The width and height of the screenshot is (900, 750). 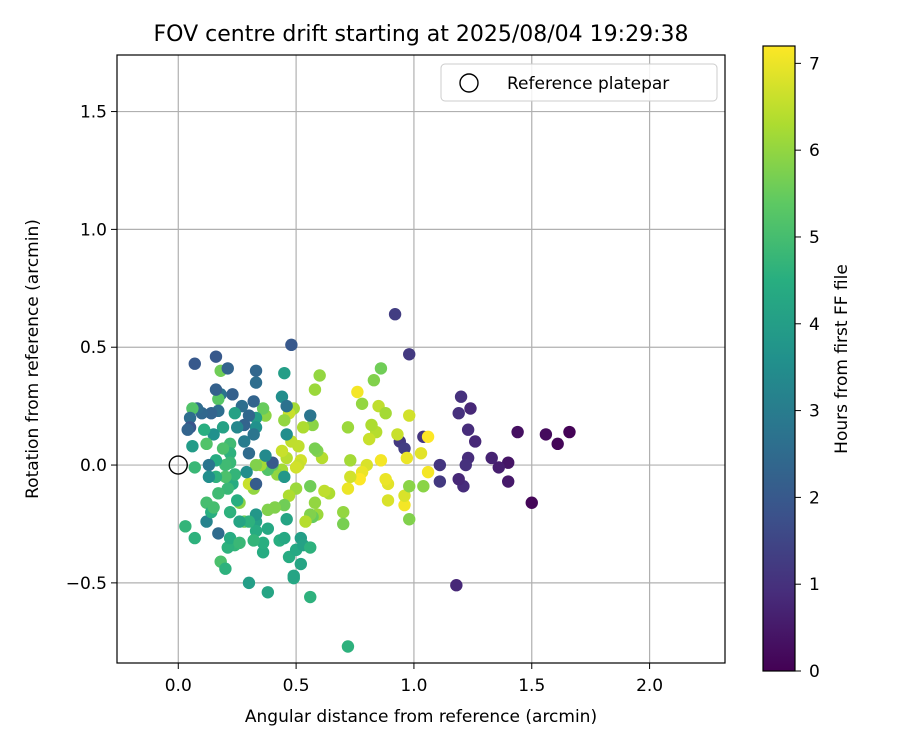 What do you see at coordinates (807, 363) in the screenshot?
I see `colorbar: 0 1 2 3 4 5 6 7 Hours from first FF file` at bounding box center [807, 363].